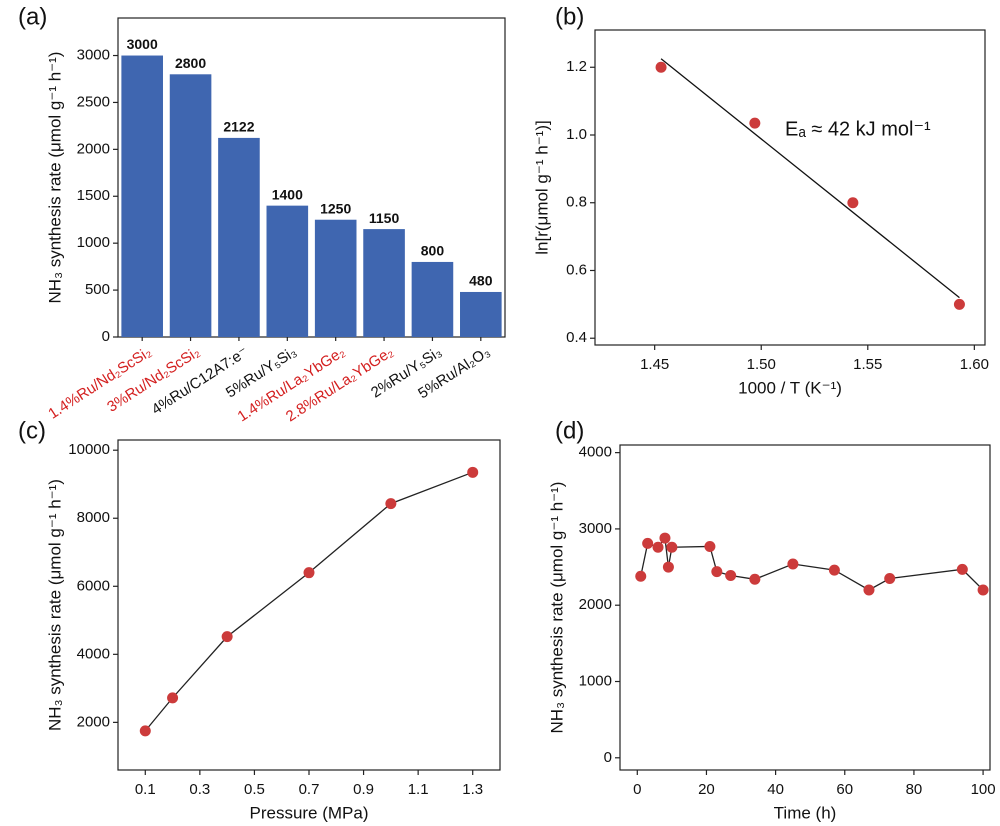 Image resolution: width=1000 pixels, height=826 pixels. Describe the element at coordinates (418, 789) in the screenshot. I see `x-tick-label: 1.1` at that location.